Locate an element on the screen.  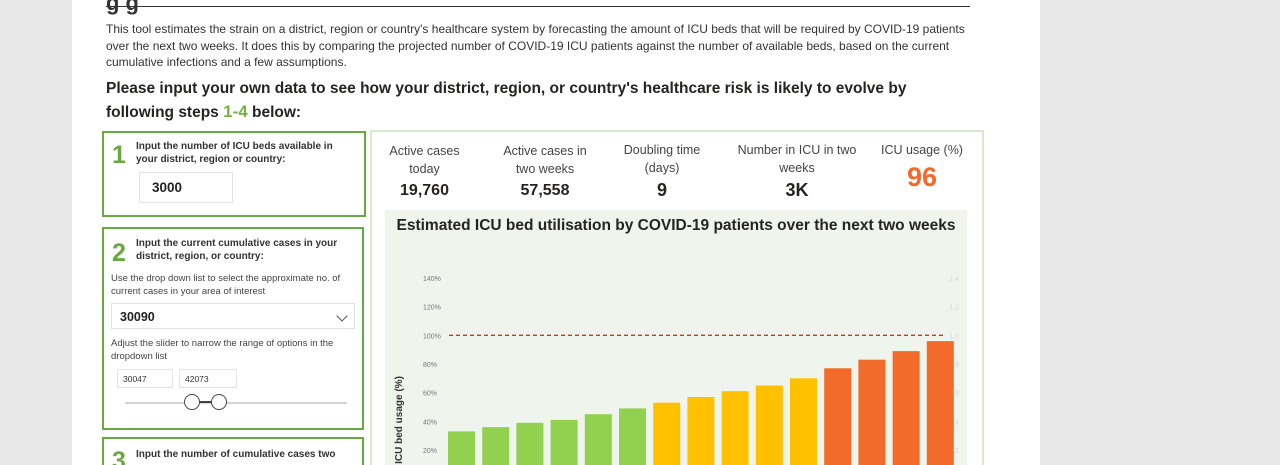
y2-tick-label: 0.8 is located at coordinates (954, 365).